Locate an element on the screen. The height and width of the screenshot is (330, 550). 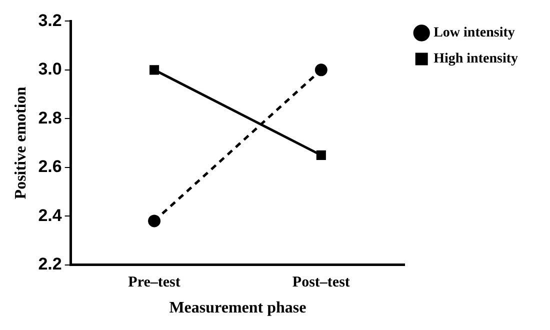
y-tick-label: 2.4 is located at coordinates (50, 215).